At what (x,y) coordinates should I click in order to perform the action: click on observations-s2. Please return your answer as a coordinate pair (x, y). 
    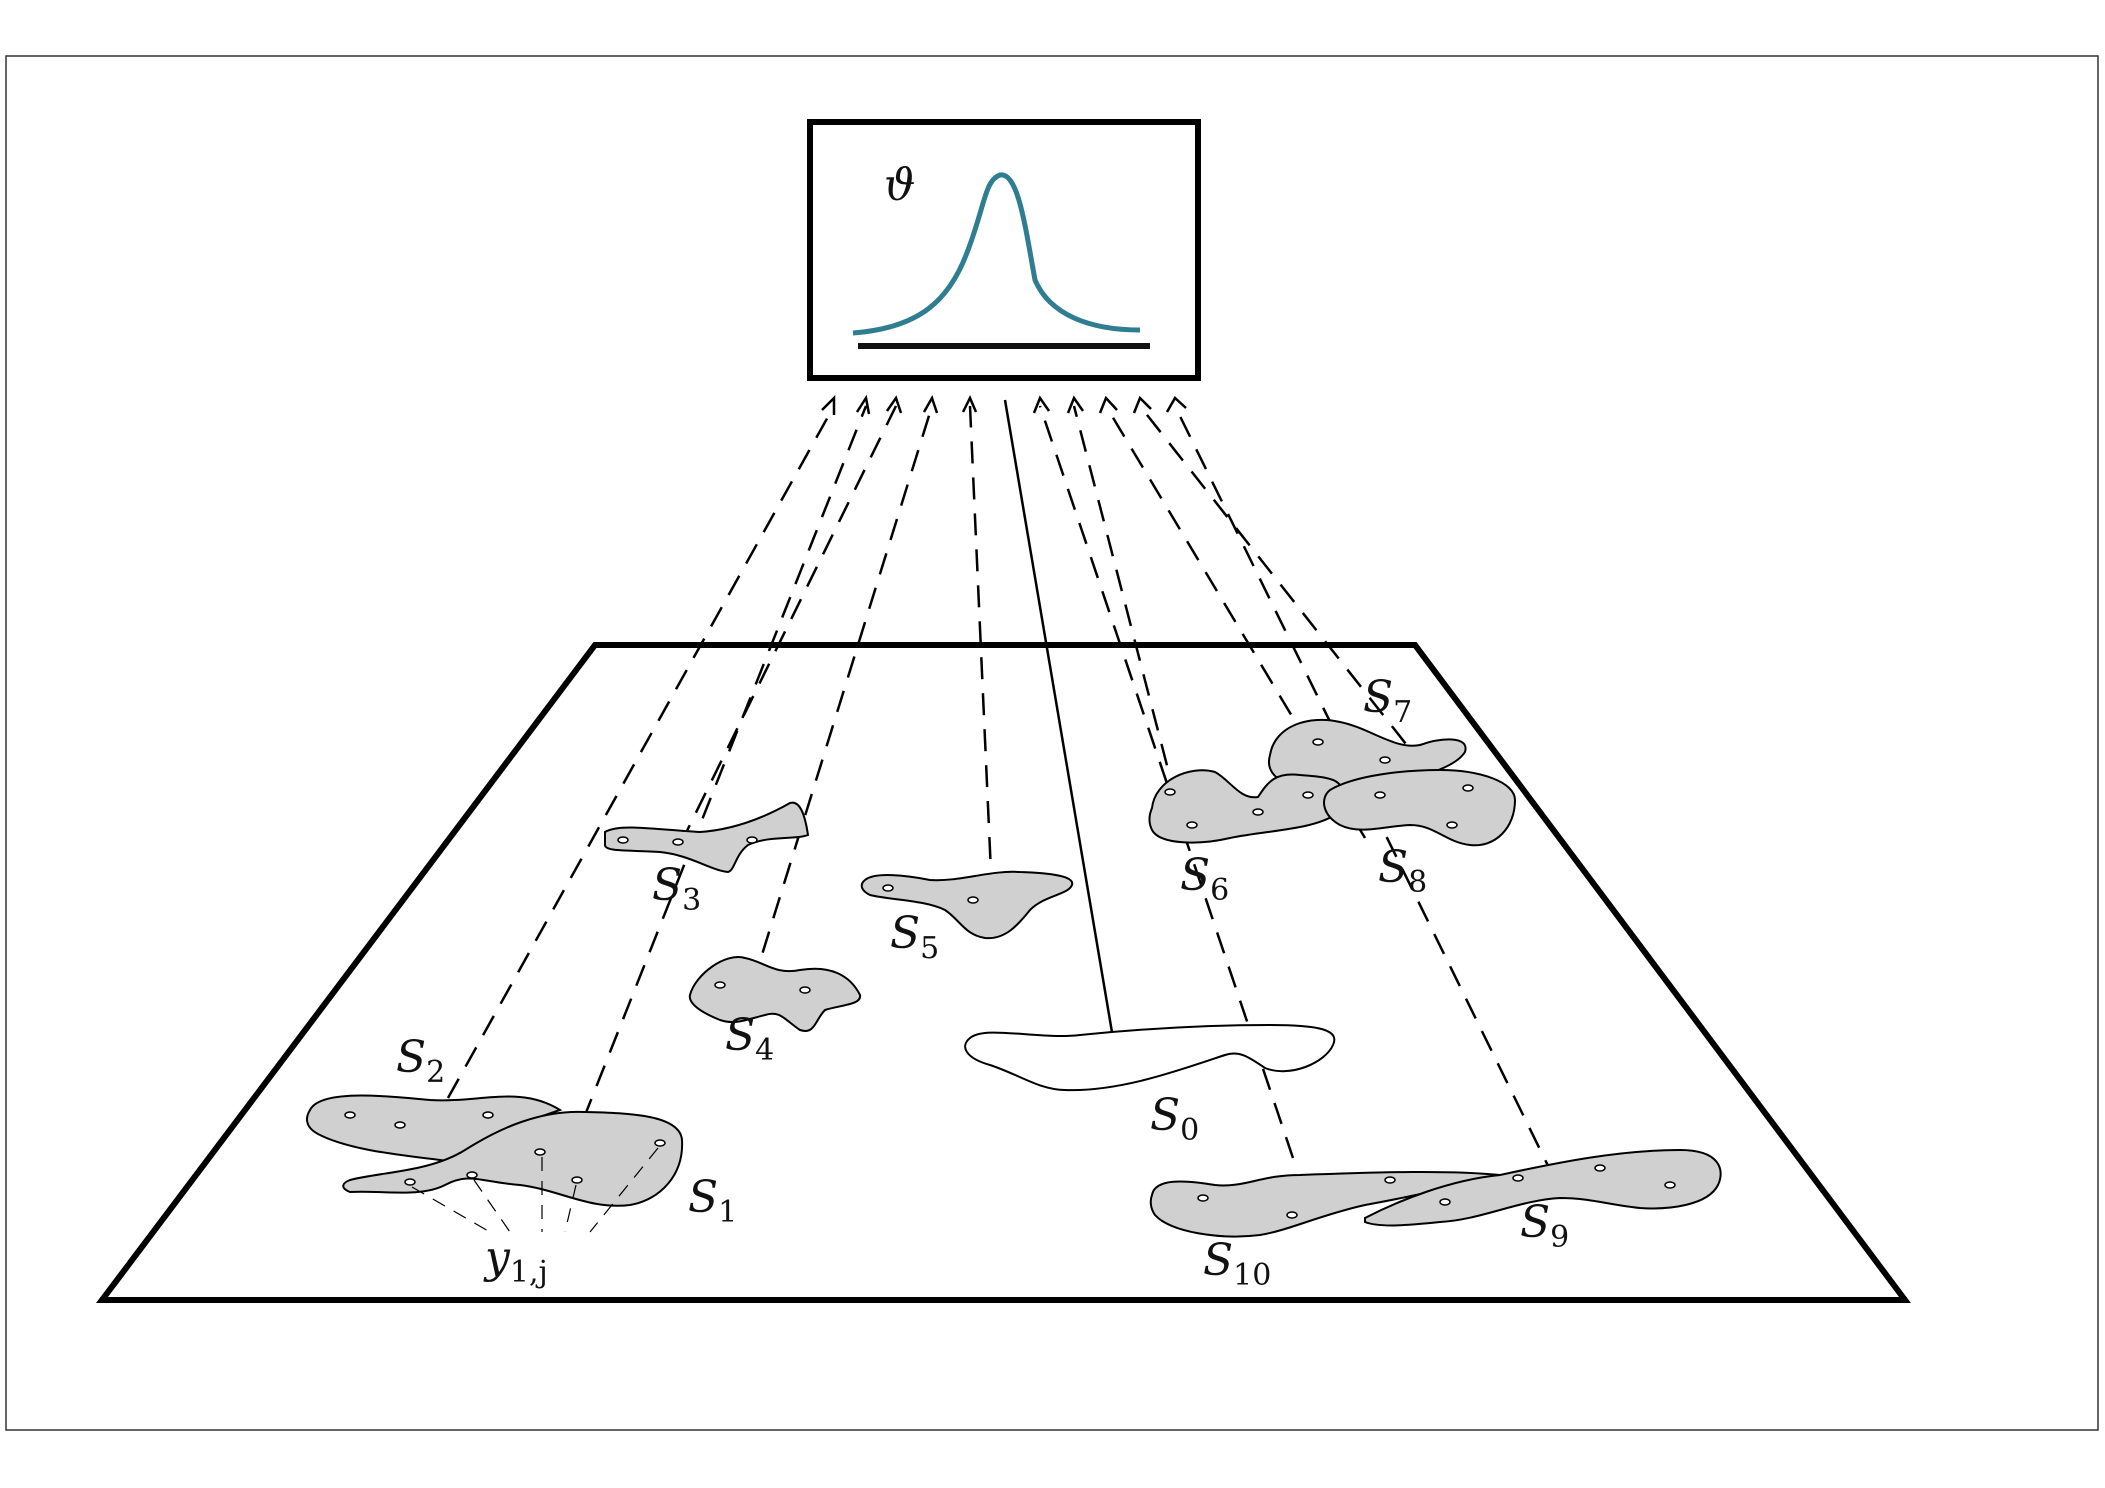
    Looking at the image, I should click on (419, 1120).